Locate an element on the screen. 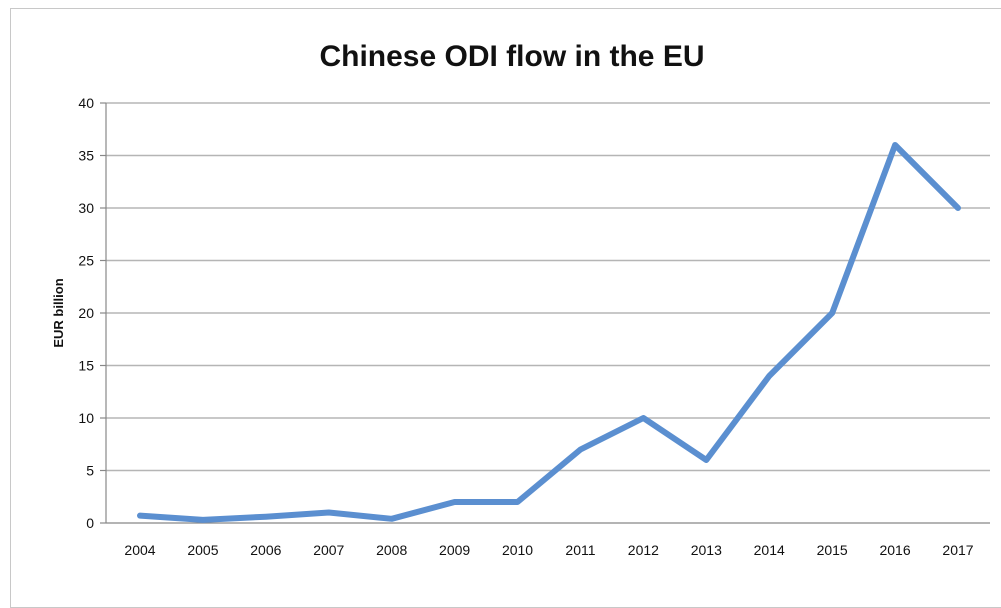  chart-title: Chinese ODI flow in the EU is located at coordinates (511, 56).